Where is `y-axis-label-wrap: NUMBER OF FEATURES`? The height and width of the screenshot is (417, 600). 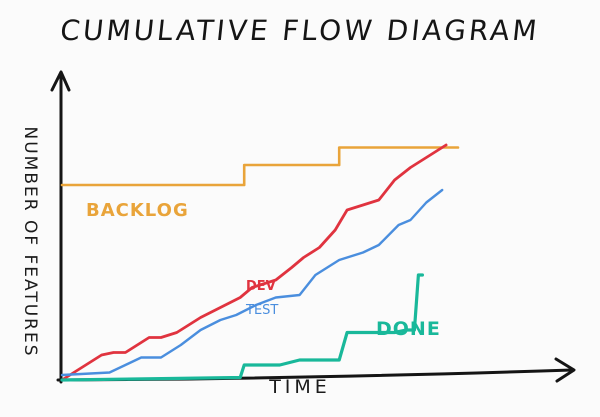
y-axis-label-wrap: NUMBER OF FEATURES is located at coordinates (30, 242).